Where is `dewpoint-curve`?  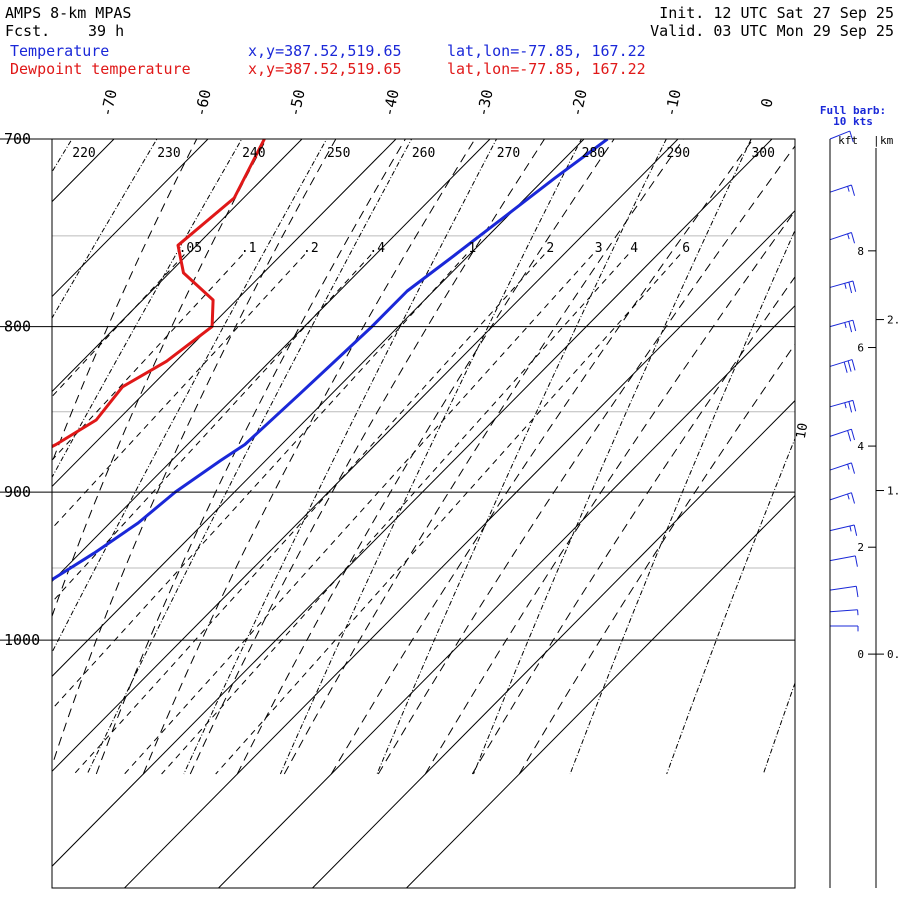
dewpoint-curve is located at coordinates (159, 294).